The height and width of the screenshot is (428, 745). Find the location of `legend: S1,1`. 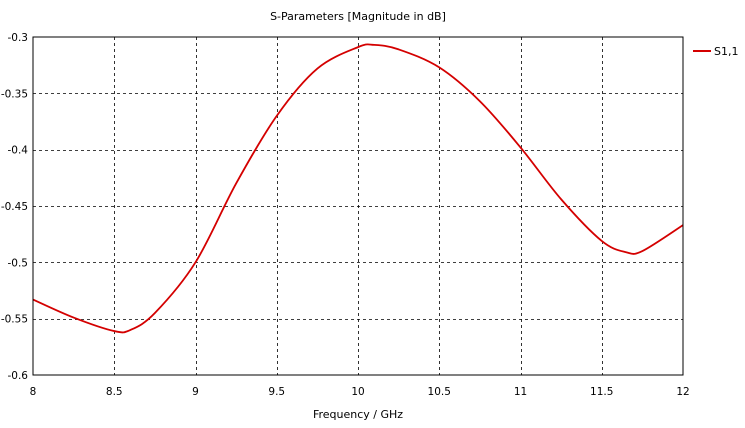

legend: S1,1 is located at coordinates (715, 51).